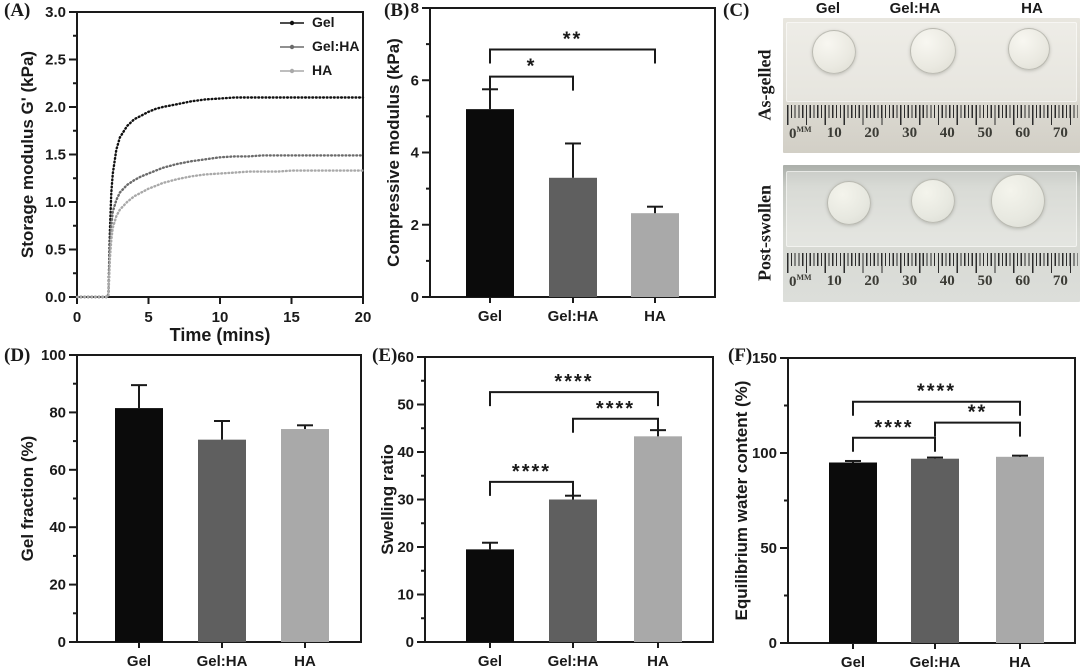 Image resolution: width=1080 pixels, height=667 pixels. Describe the element at coordinates (872, 133) in the screenshot. I see `ruler-number: 20` at that location.